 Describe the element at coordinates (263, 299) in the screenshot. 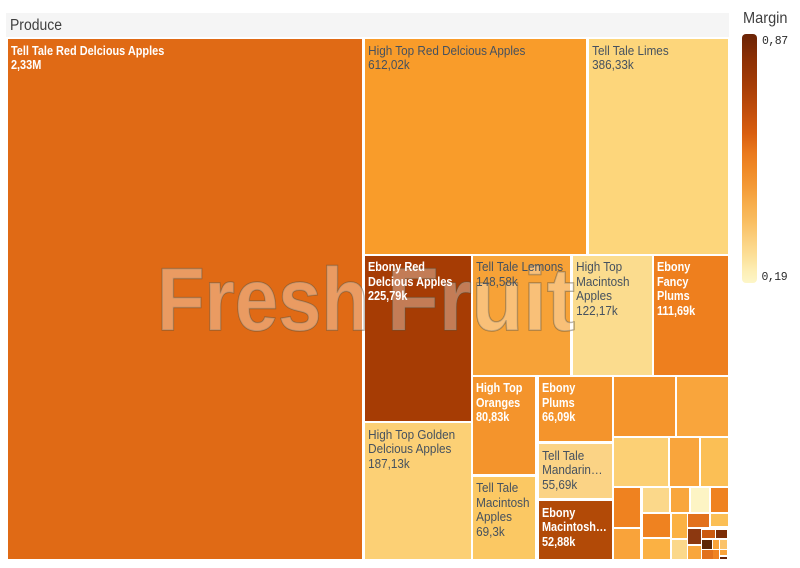

I see `svg-text: Fresh` at that location.